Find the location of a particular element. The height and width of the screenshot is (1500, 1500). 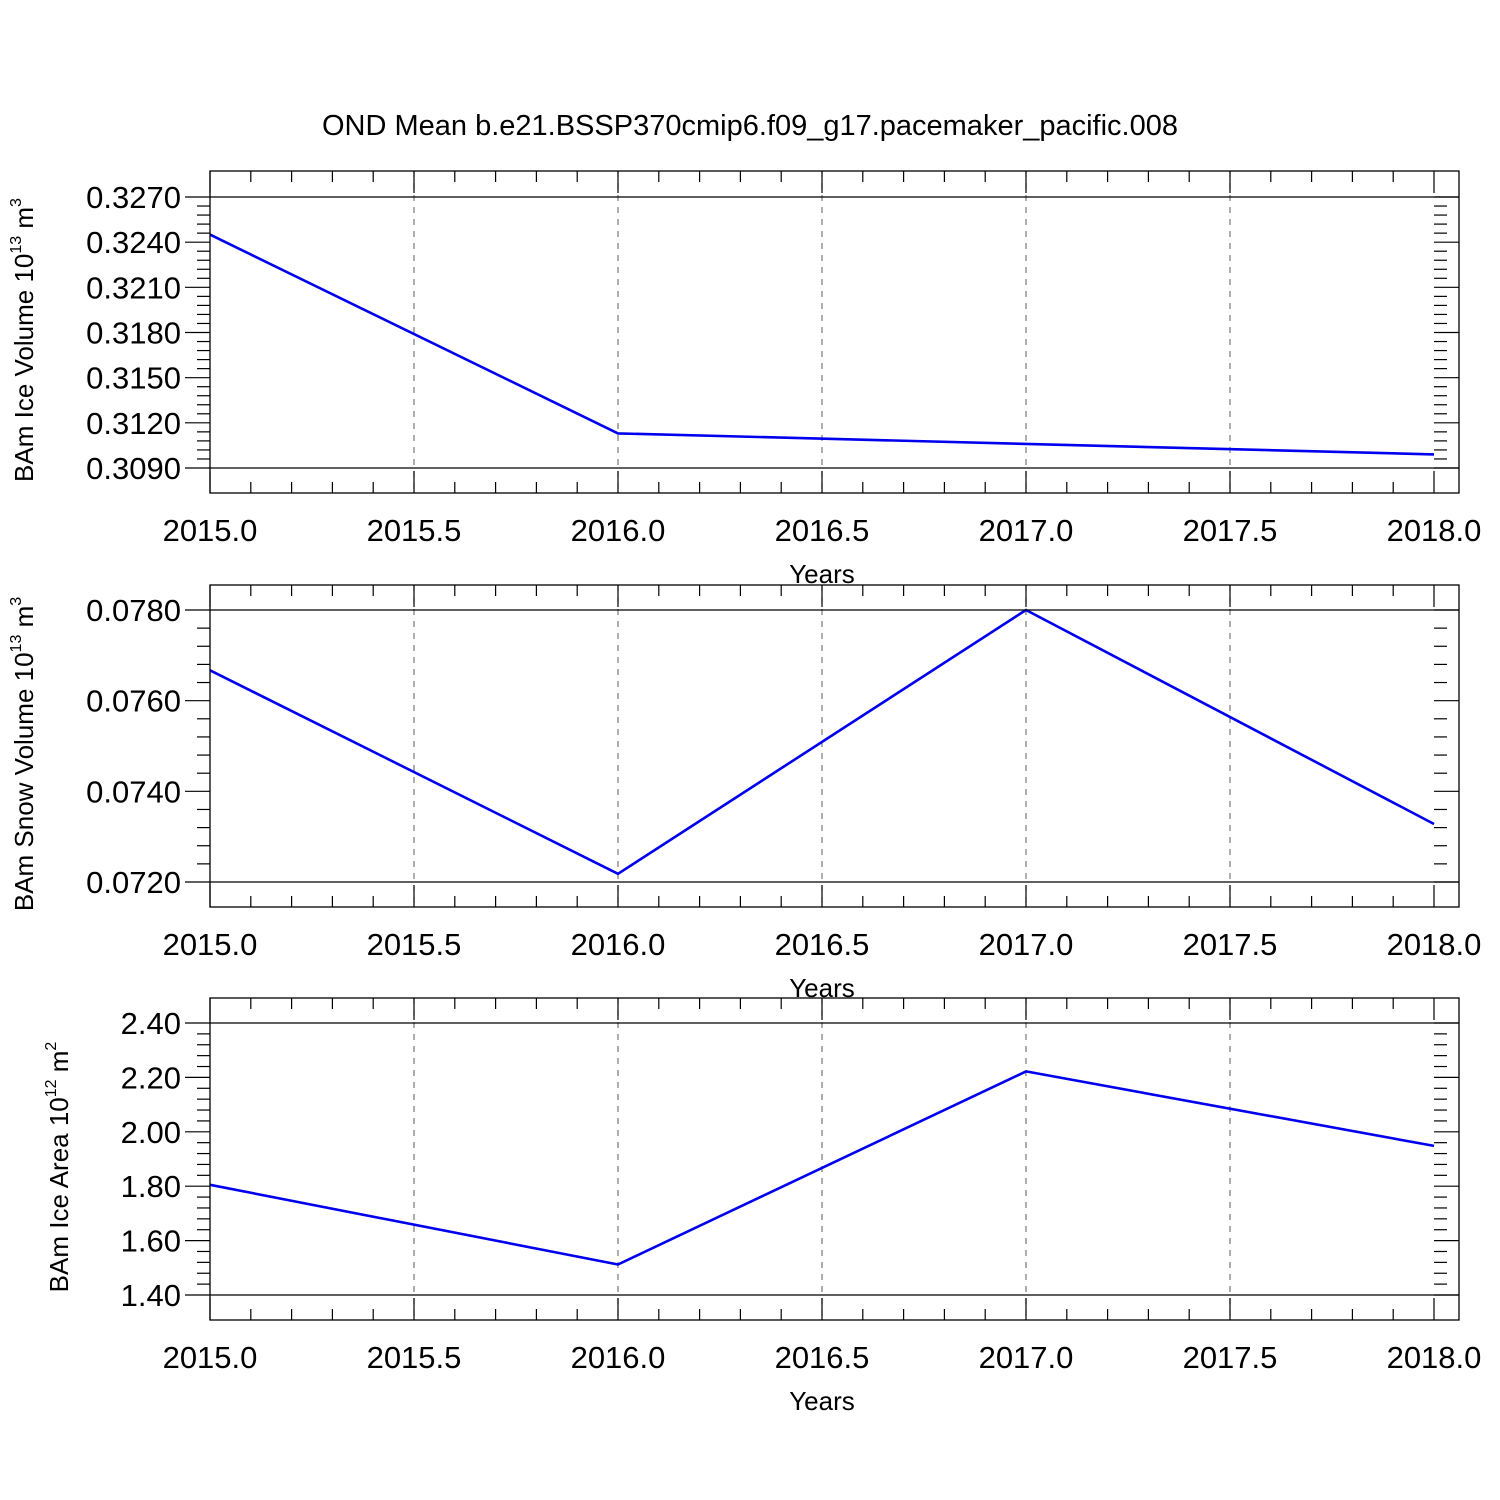

y-tick-label: 0.0760 is located at coordinates (133, 701).